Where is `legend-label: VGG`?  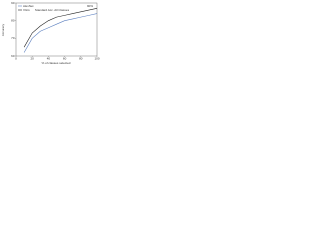
legend-label: VGG is located at coordinates (26, 10).